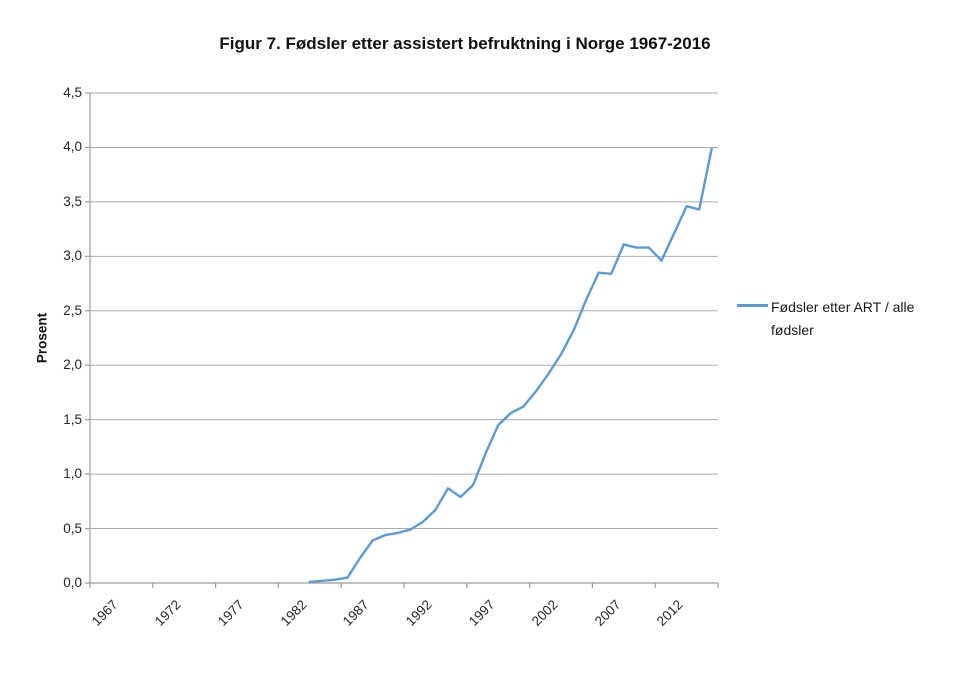 This screenshot has height=695, width=970. I want to click on legend-line-swatch-icon, so click(752, 305).